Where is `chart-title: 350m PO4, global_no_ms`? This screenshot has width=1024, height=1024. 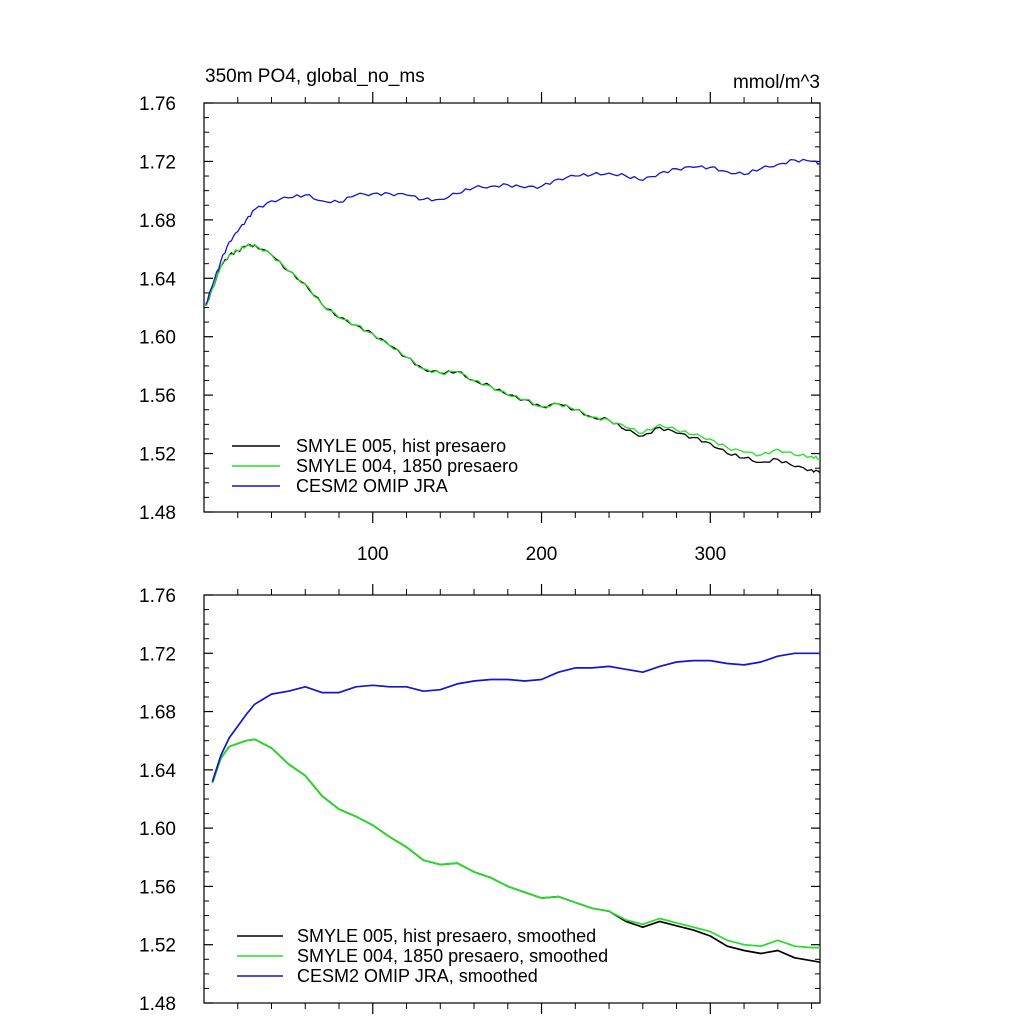
chart-title: 350m PO4, global_no_ms is located at coordinates (315, 76).